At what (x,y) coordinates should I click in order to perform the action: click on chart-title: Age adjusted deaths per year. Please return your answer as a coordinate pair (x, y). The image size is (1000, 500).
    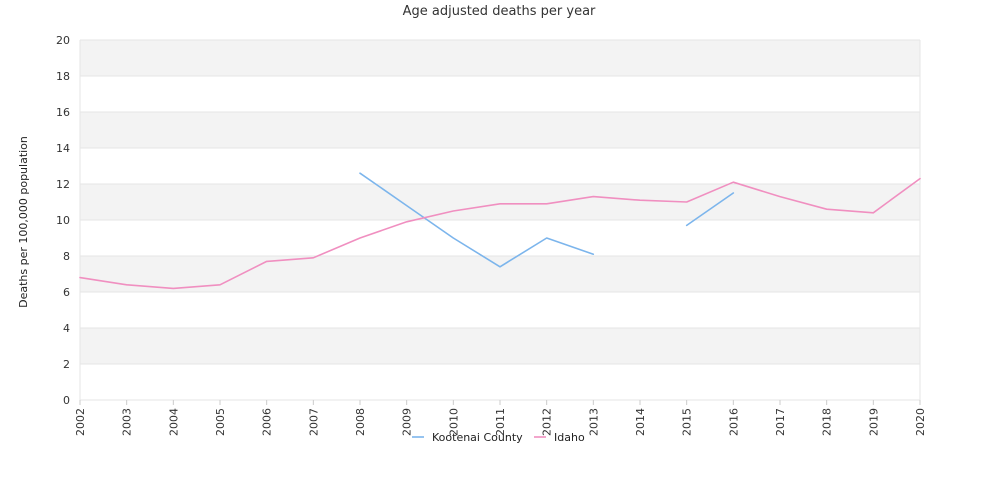
    Looking at the image, I should click on (499, 11).